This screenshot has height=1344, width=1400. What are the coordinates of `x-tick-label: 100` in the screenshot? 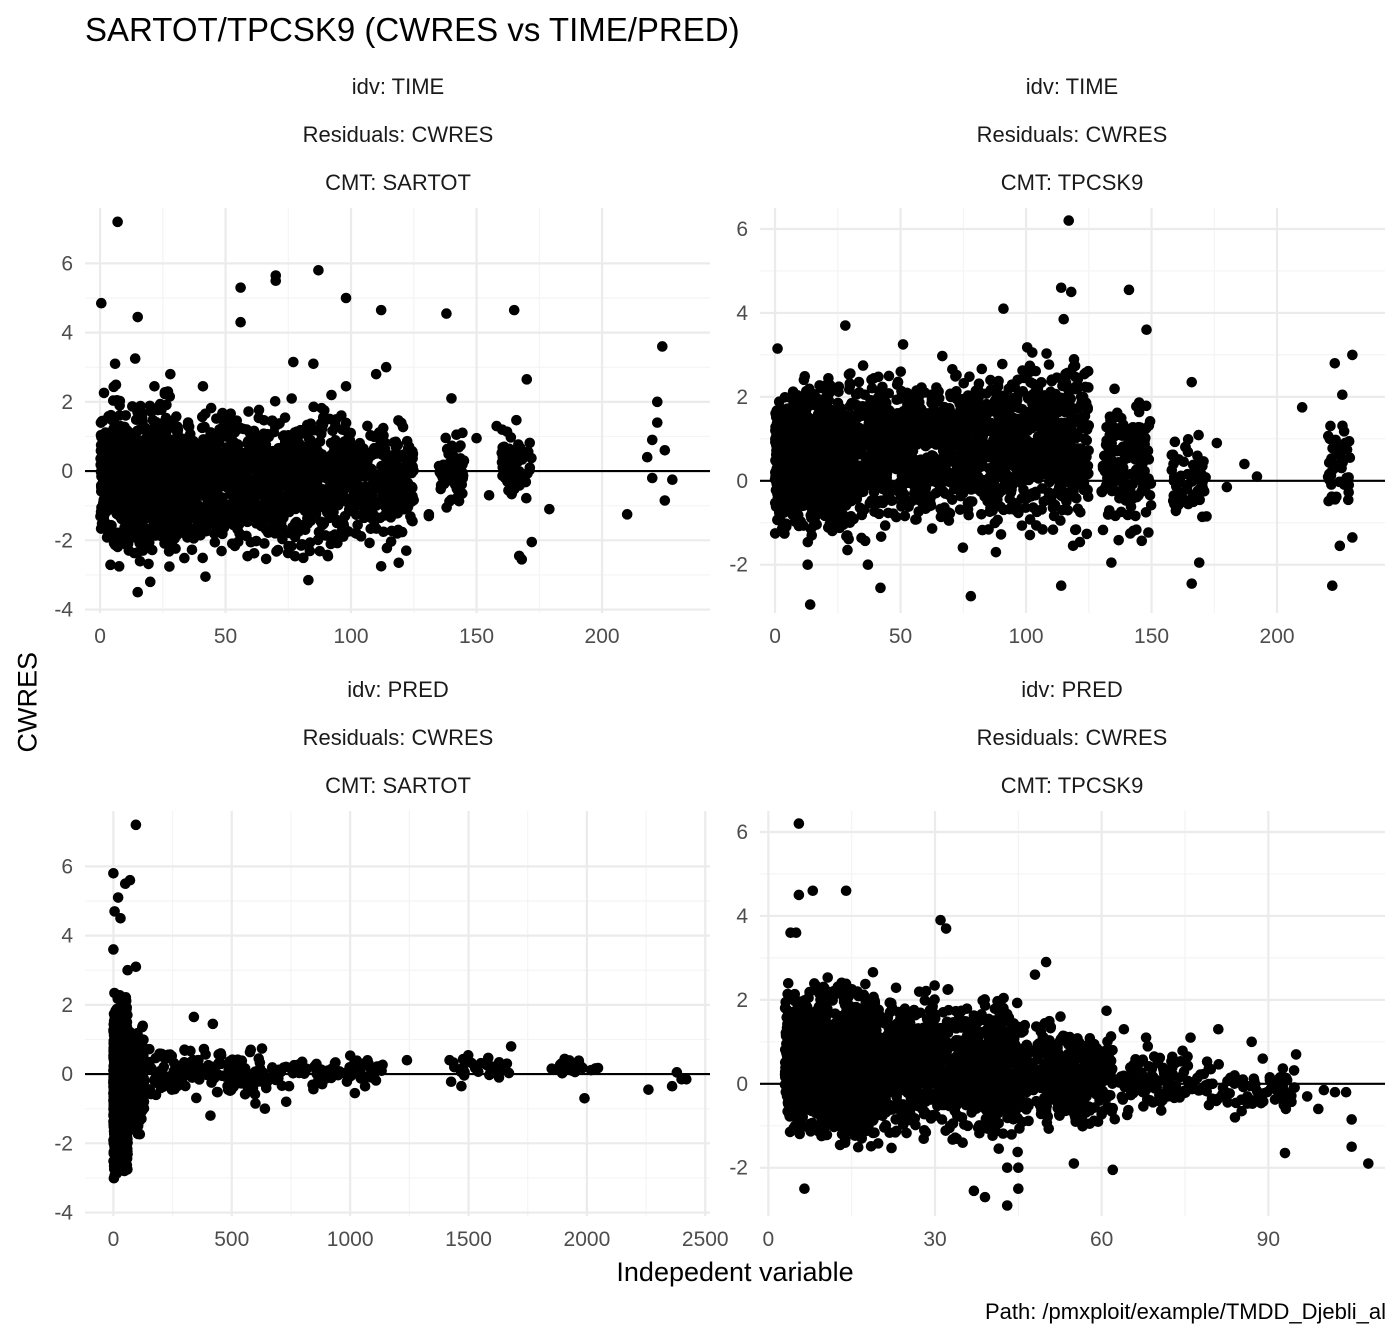 It's located at (351, 636).